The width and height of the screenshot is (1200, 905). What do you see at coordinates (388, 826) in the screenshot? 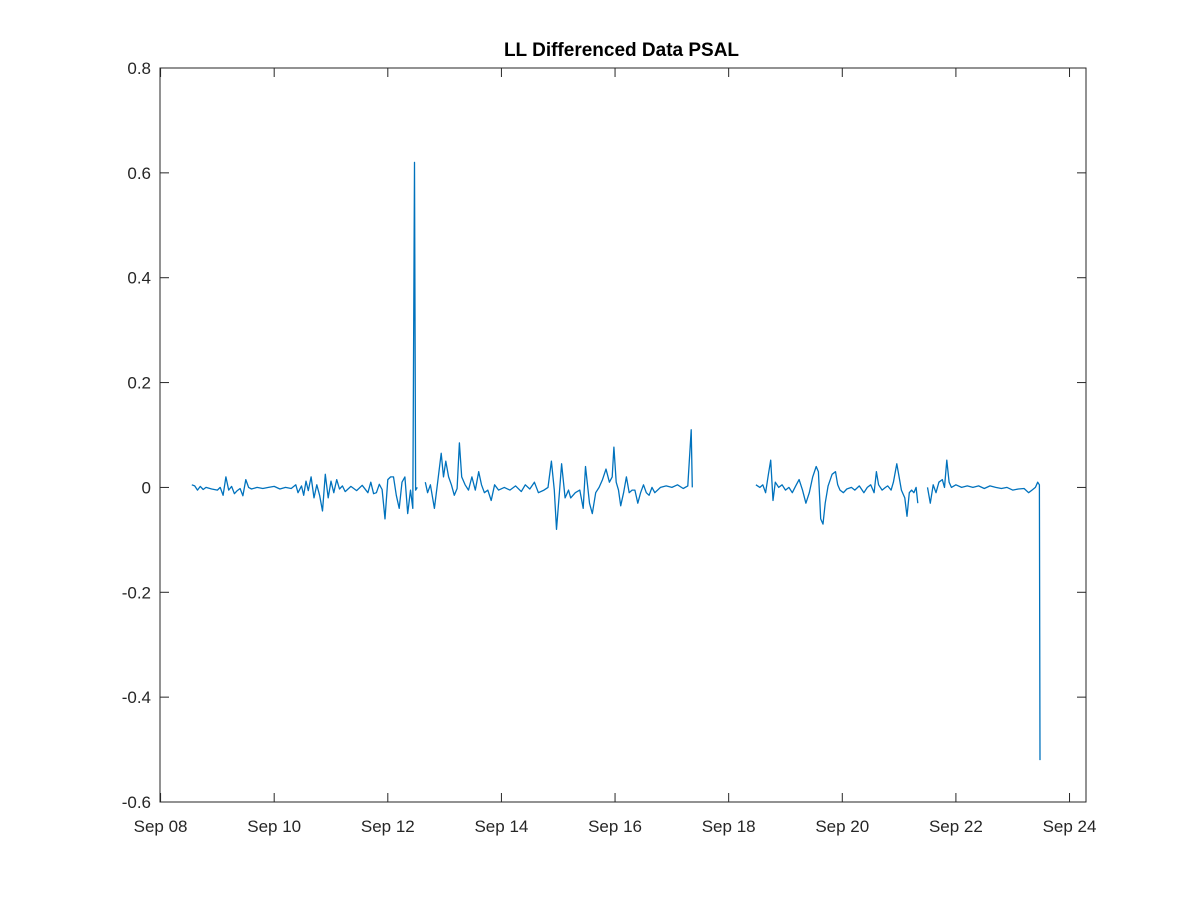
I see `x-tick-label: Sep 12` at bounding box center [388, 826].